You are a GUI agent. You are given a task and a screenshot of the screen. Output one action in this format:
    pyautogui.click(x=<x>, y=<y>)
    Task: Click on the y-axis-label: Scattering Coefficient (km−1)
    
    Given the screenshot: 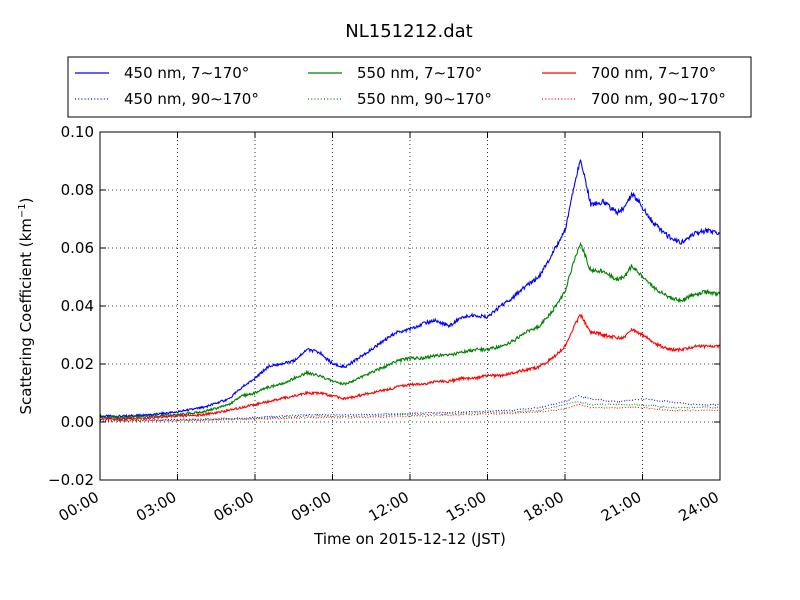 What is the action you would take?
    pyautogui.click(x=26, y=305)
    